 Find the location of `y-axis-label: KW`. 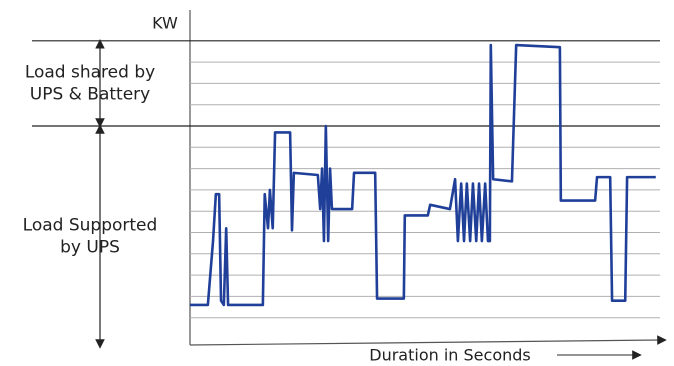

y-axis-label: KW is located at coordinates (165, 23).